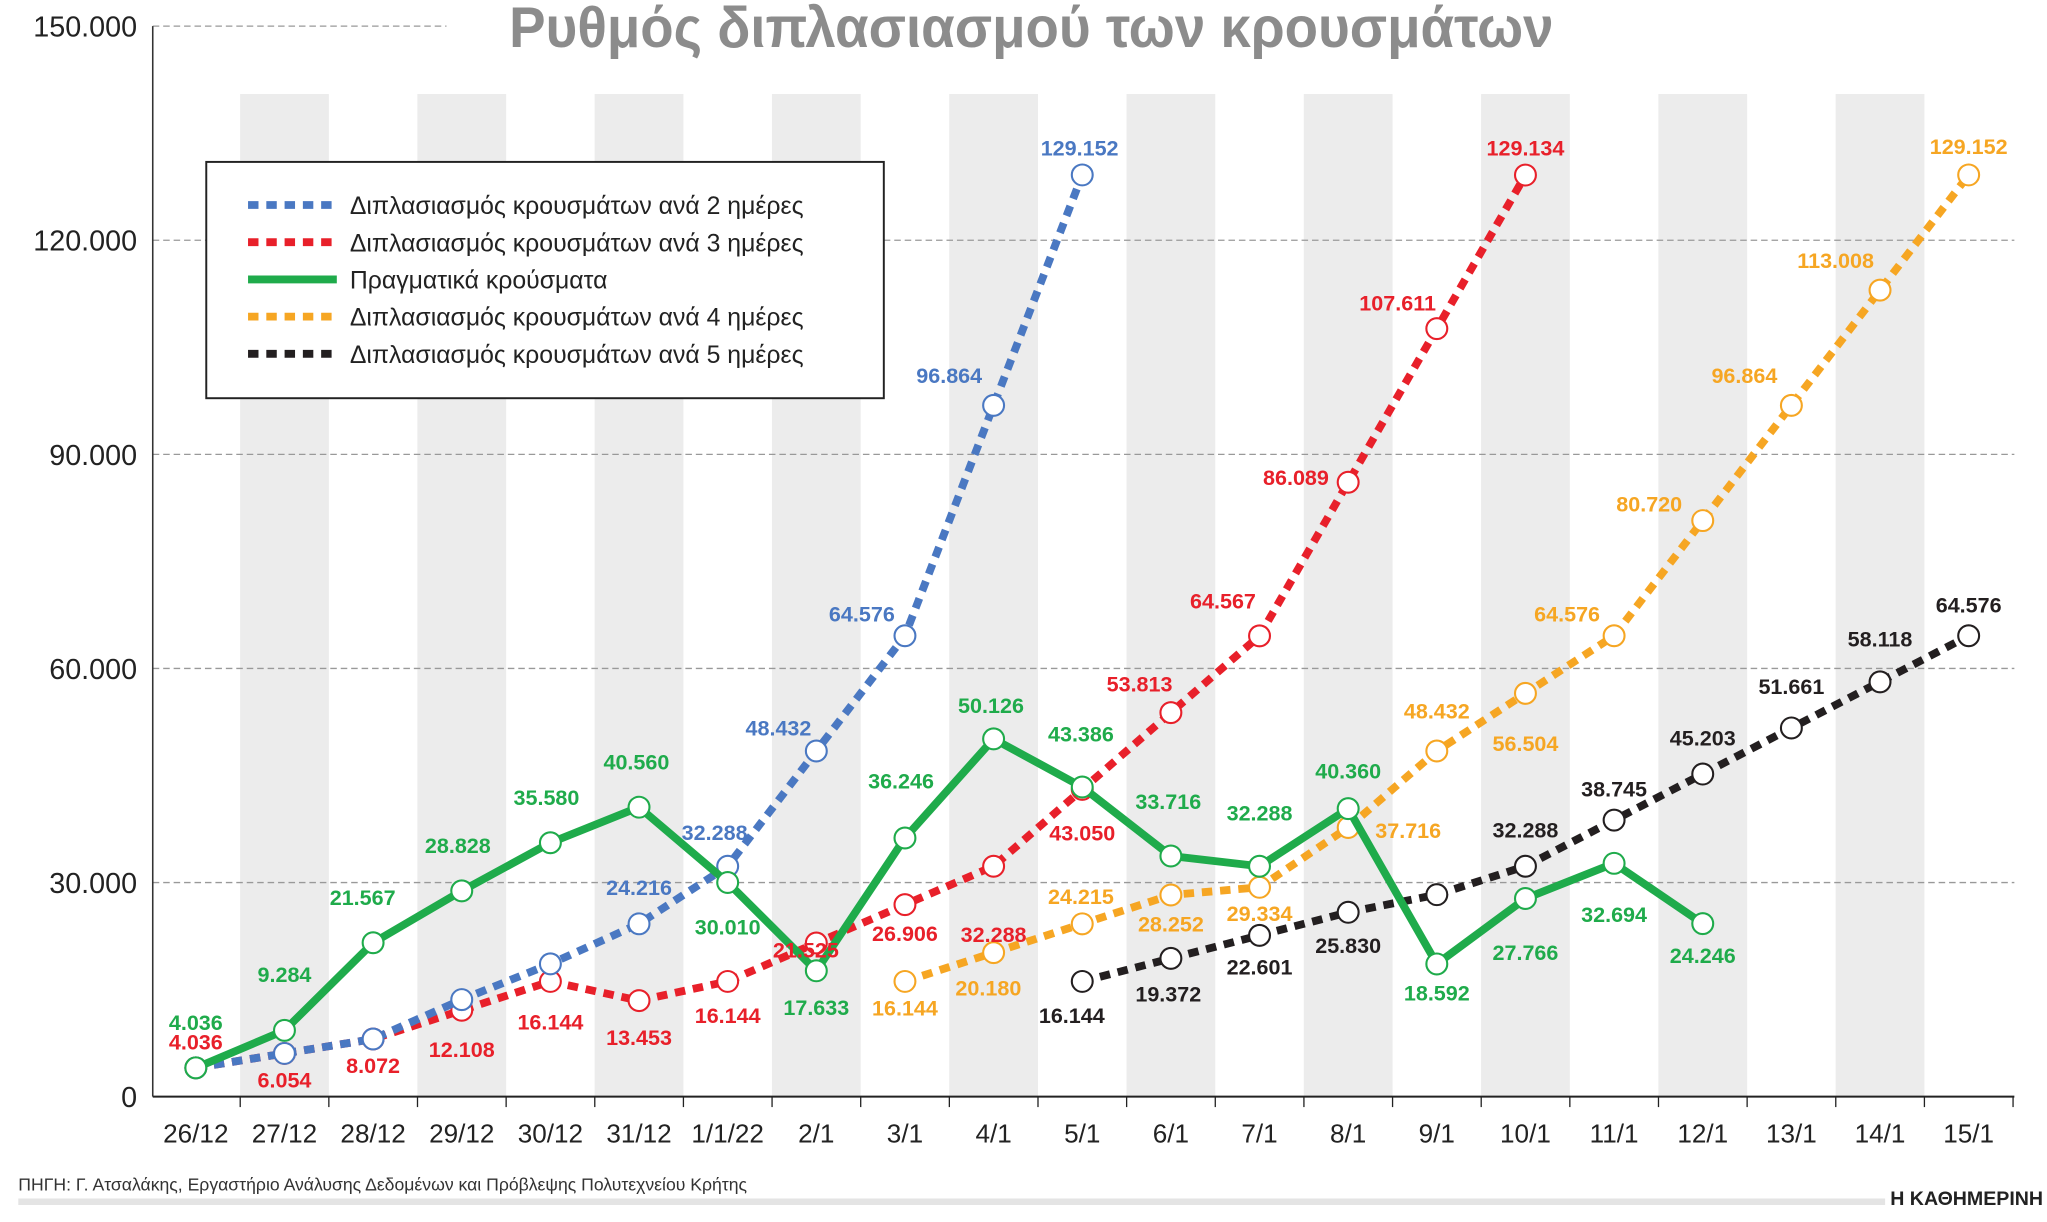 Image resolution: width=2047 pixels, height=1222 pixels. What do you see at coordinates (1171, 925) in the screenshot?
I see `data-label: 28.252` at bounding box center [1171, 925].